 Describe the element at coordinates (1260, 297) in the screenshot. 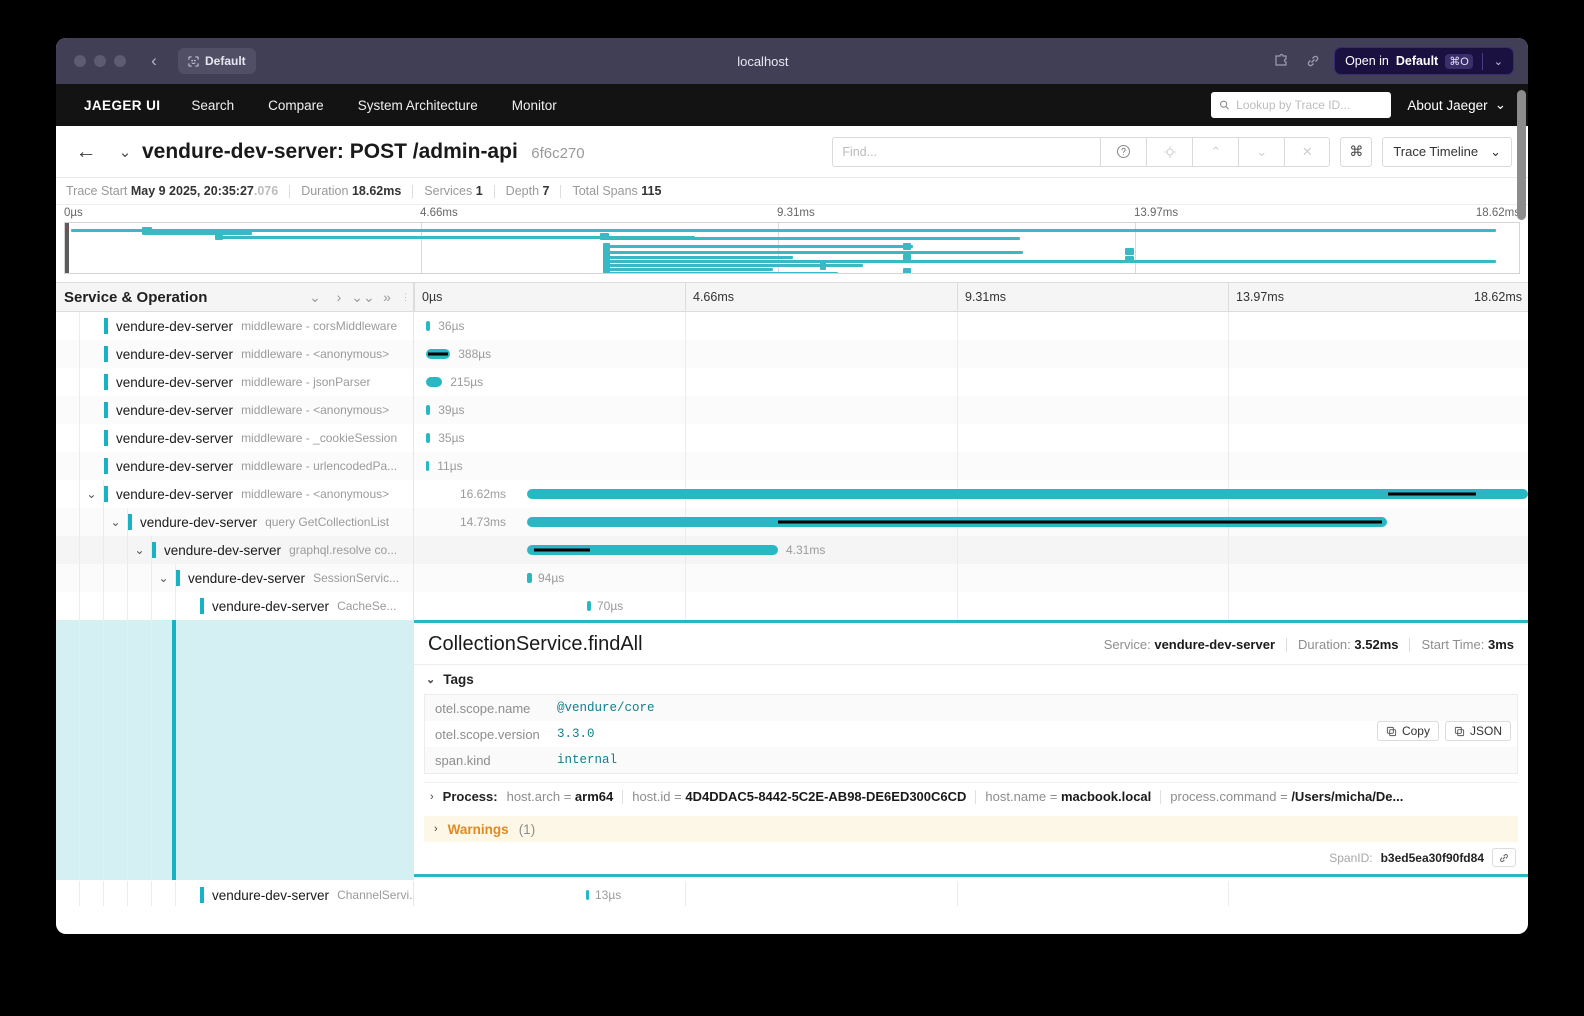

I see `axis-tick-3: 13.97ms` at that location.